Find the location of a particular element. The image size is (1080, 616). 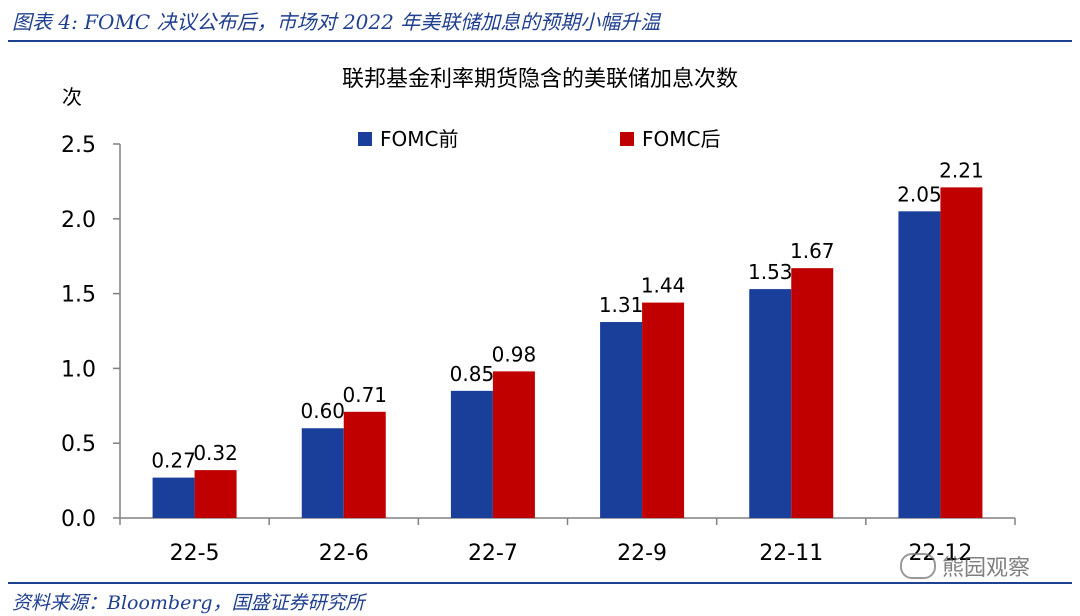

data-label: 0.60 is located at coordinates (322, 411).